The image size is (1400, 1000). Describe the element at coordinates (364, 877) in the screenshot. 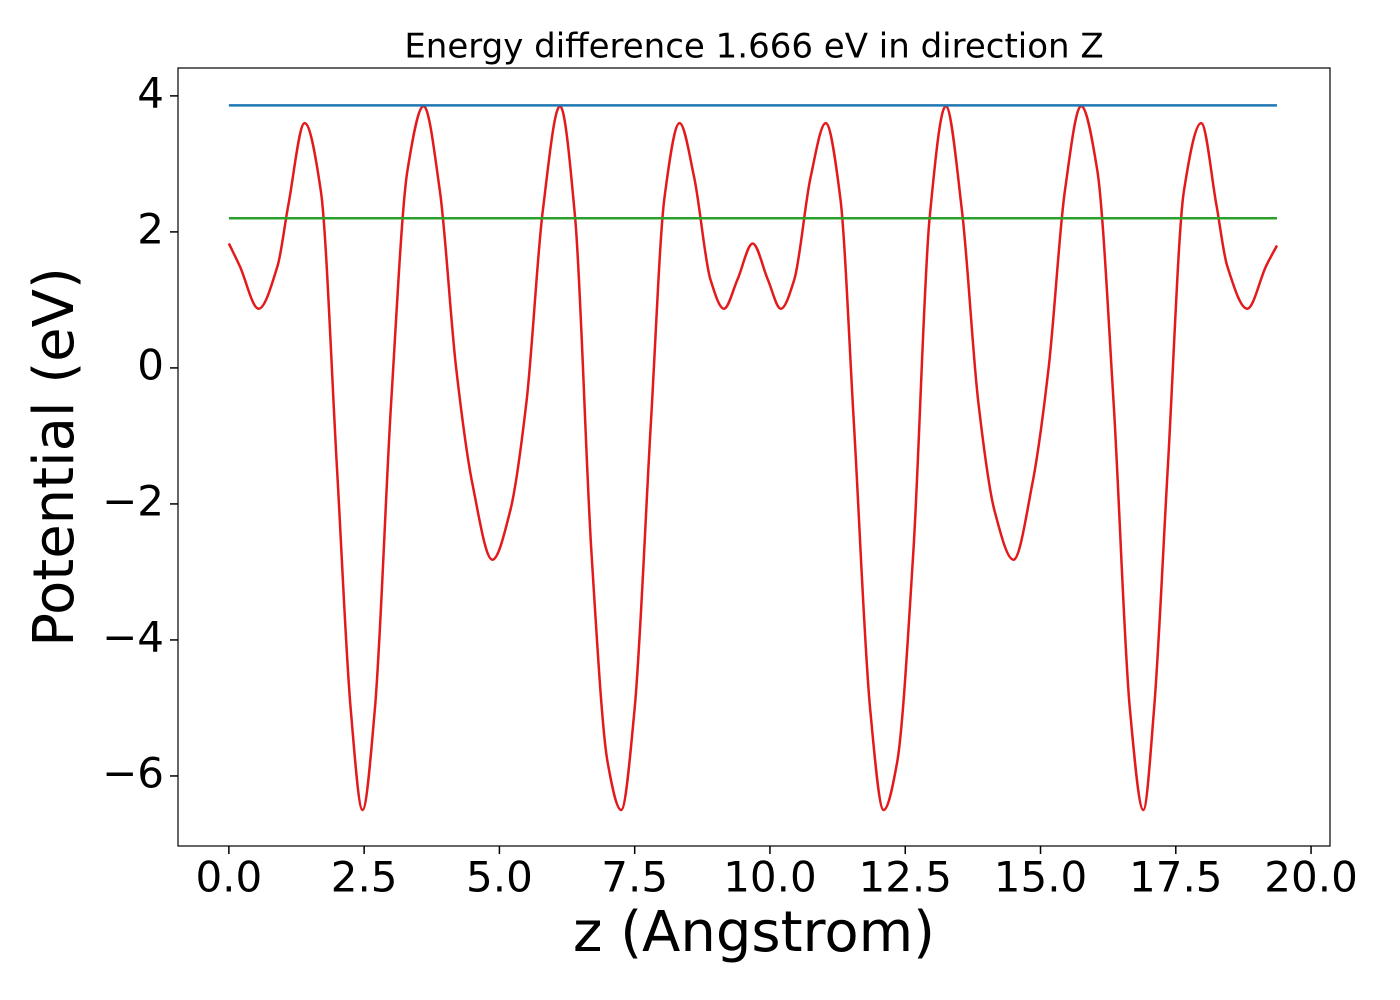

I see `x-tick-label: 2.5` at that location.